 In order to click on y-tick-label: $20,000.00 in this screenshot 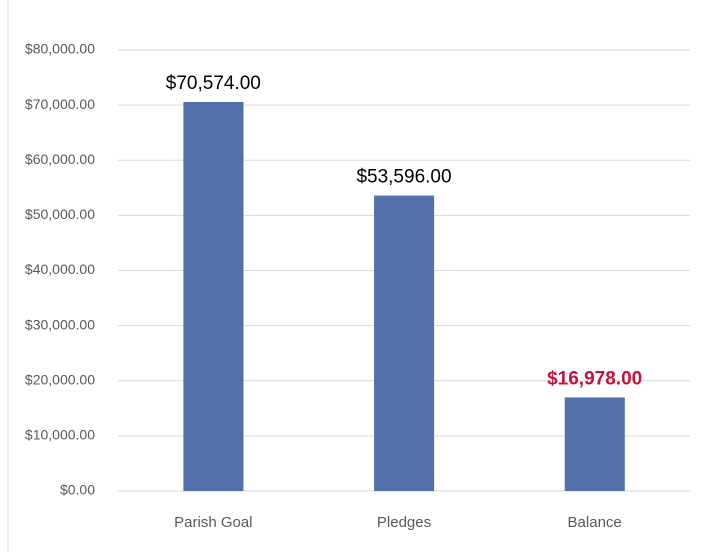, I will do `click(60, 379)`.